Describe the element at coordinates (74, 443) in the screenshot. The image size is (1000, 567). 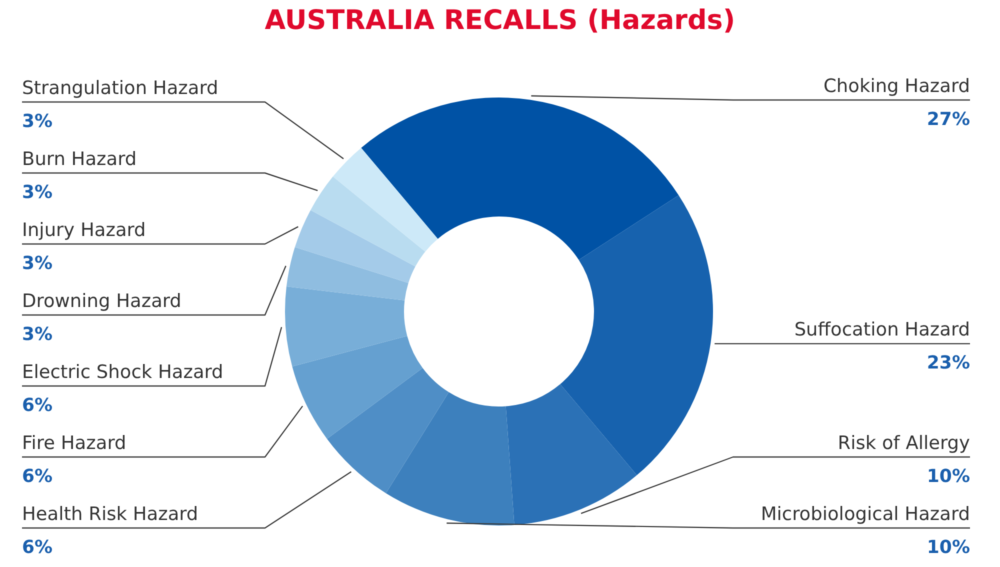
I see `slice-label: Fire Hazard` at that location.